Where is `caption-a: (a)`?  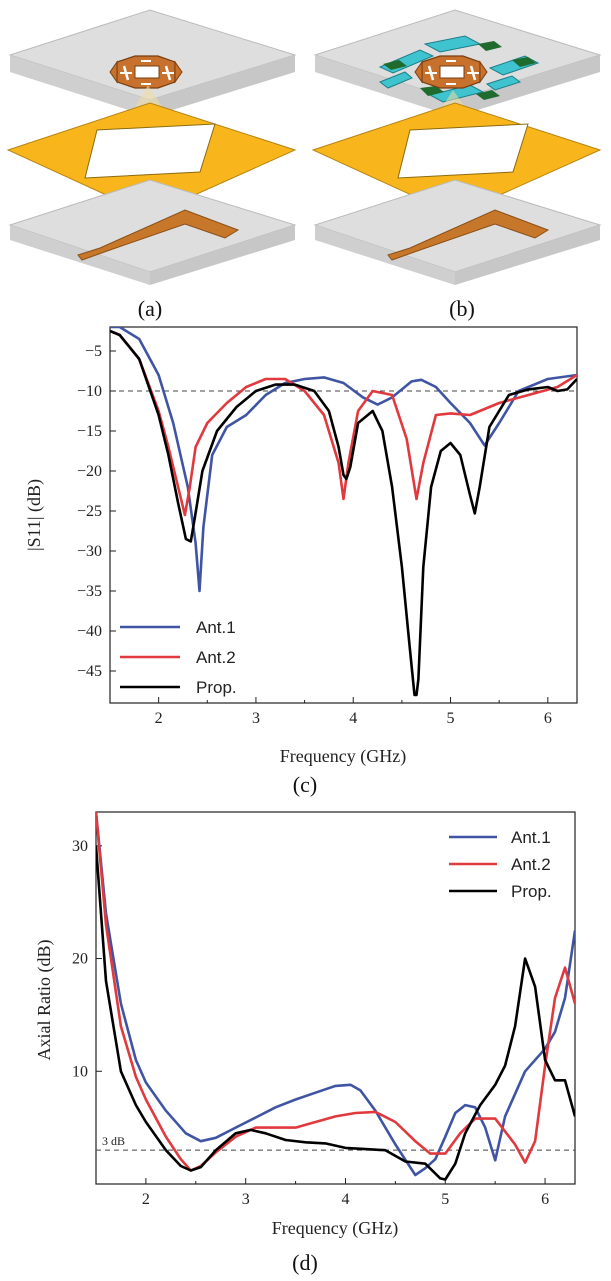 caption-a: (a) is located at coordinates (150, 308).